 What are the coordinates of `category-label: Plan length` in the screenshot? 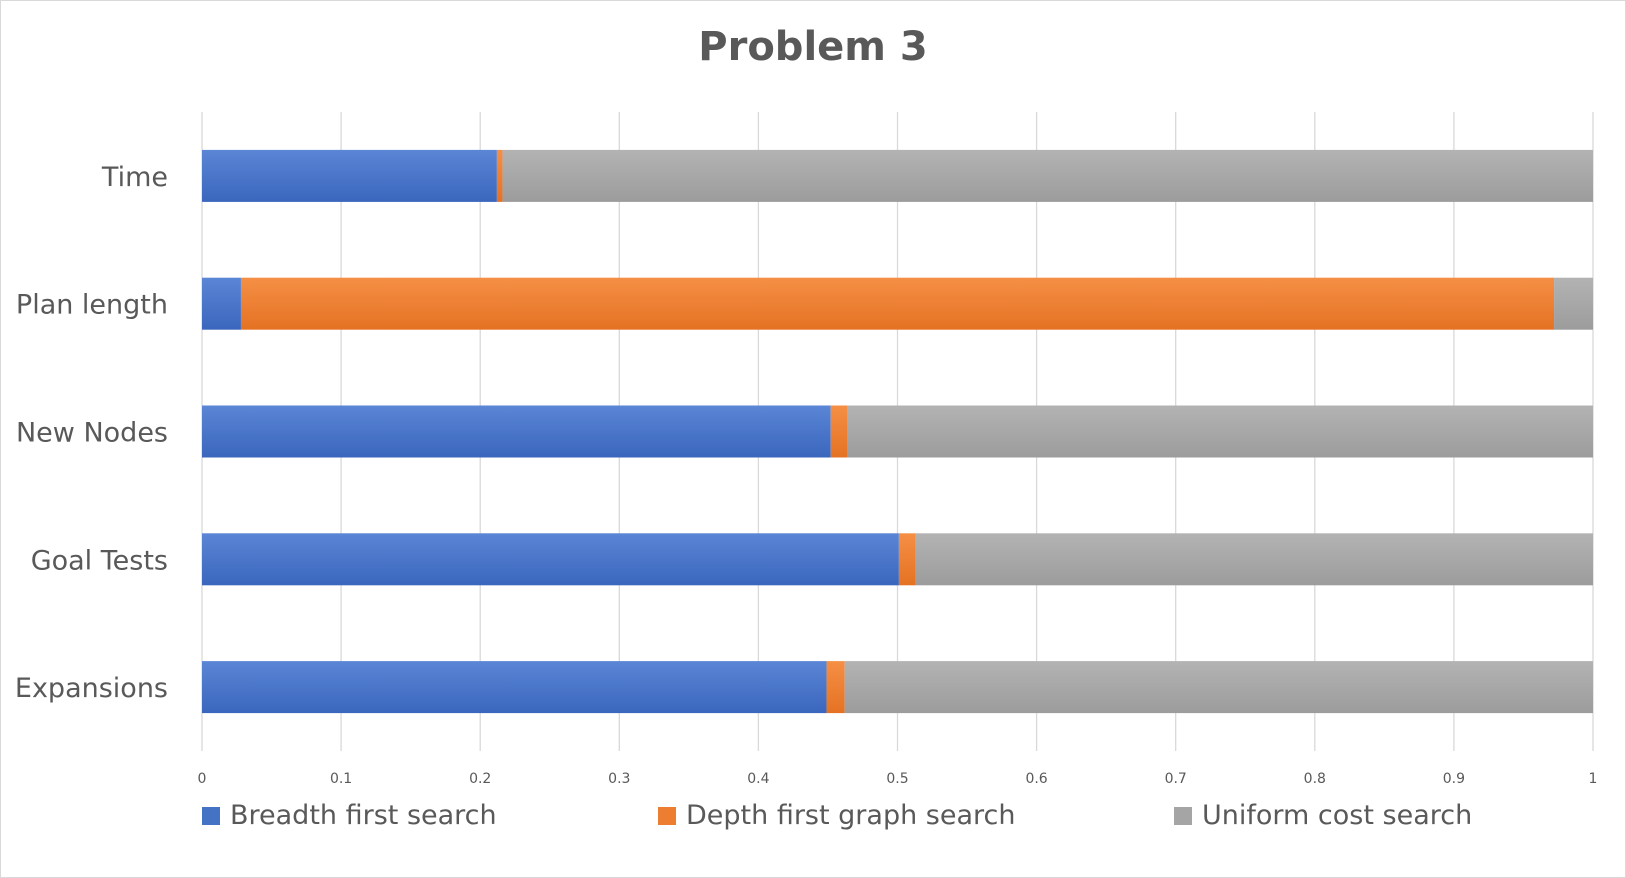 It's located at (92, 305).